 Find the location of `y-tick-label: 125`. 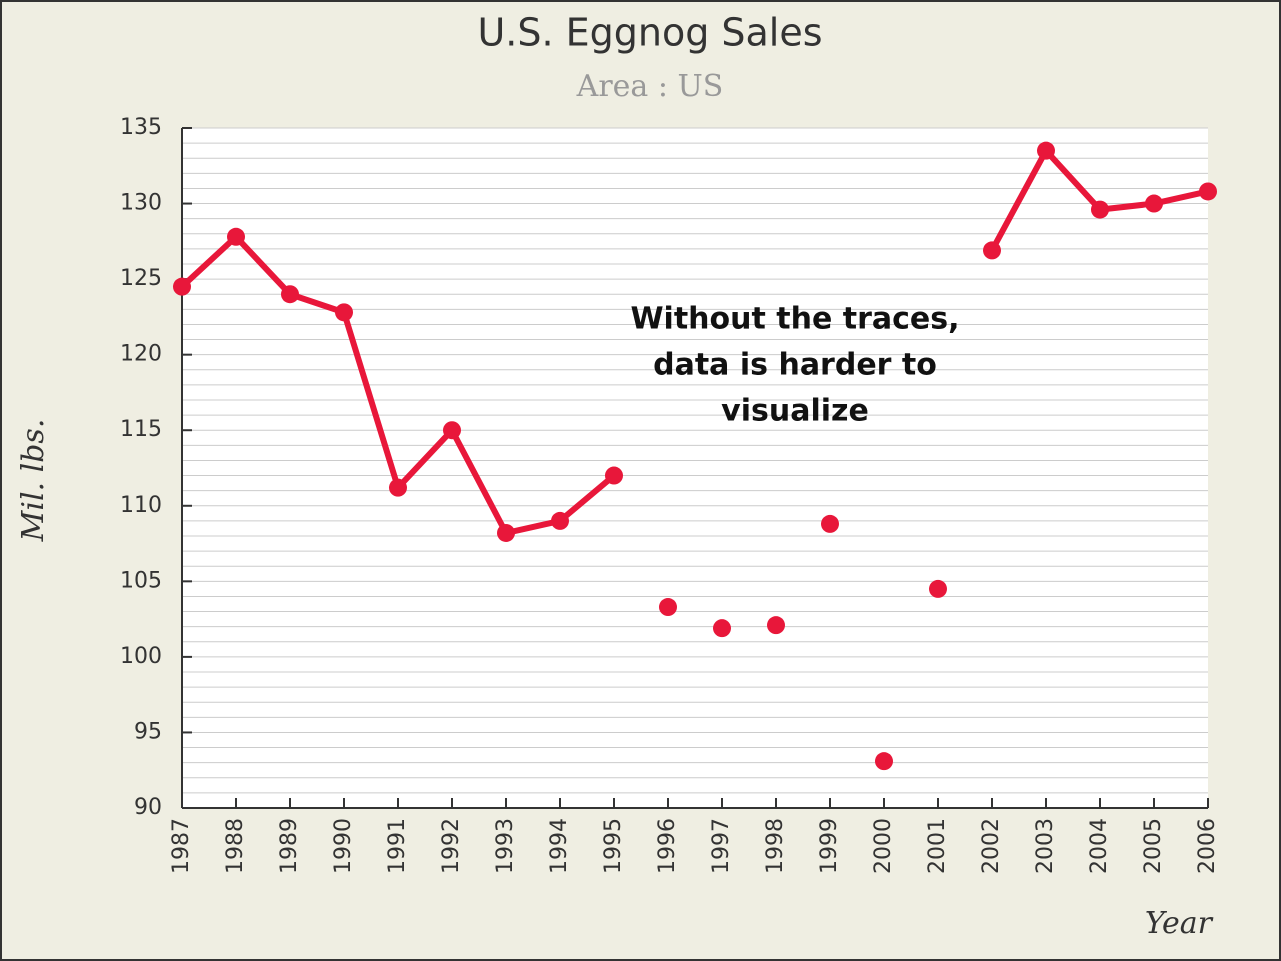

y-tick-label: 125 is located at coordinates (141, 278).